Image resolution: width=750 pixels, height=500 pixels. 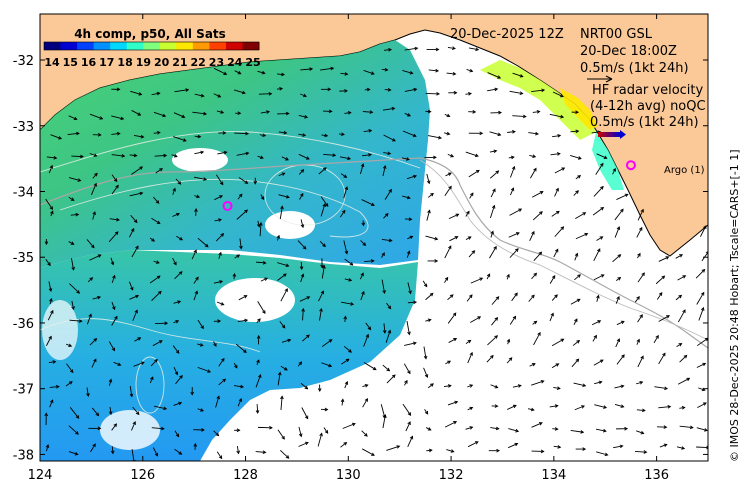 I want to click on lat-tick-label: -33, so click(x=23, y=127).